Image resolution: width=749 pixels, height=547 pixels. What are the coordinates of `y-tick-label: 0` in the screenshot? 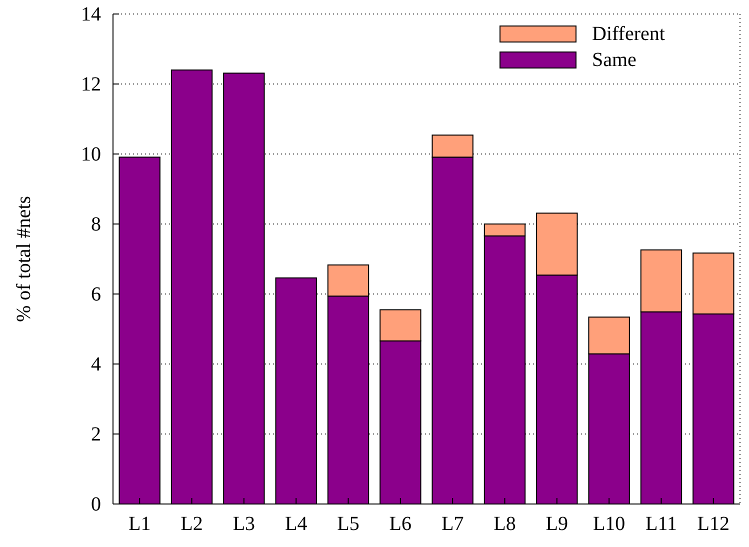 It's located at (96, 504).